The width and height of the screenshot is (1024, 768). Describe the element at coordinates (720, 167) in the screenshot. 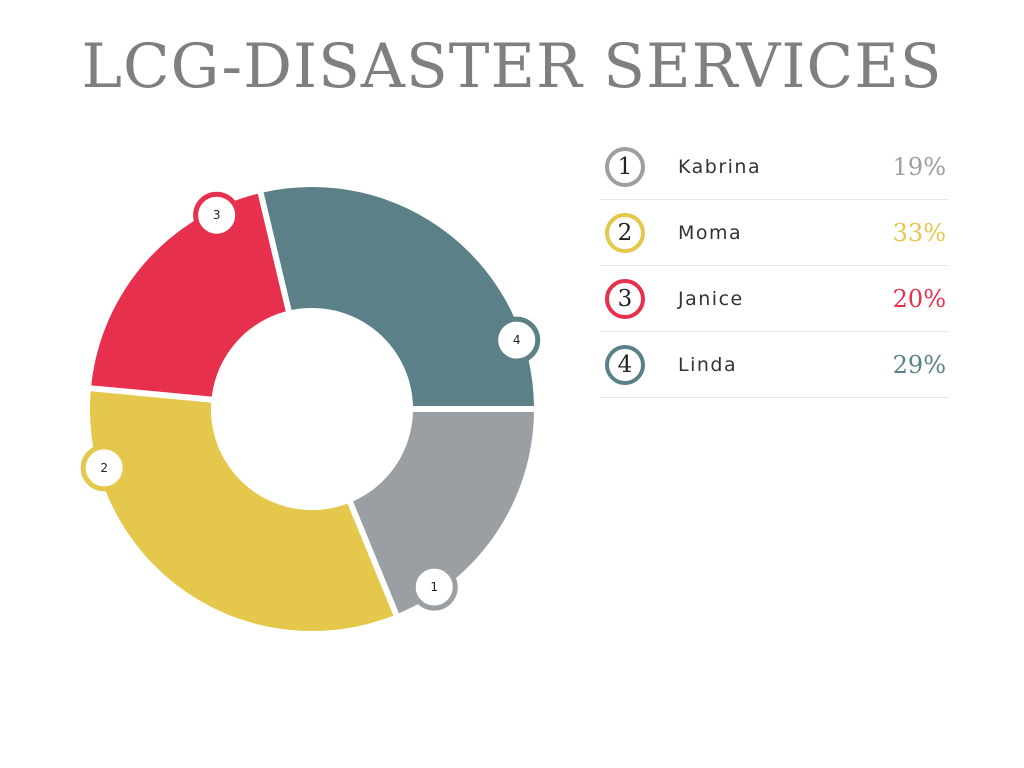

I see `legend-name: Kabrina` at that location.